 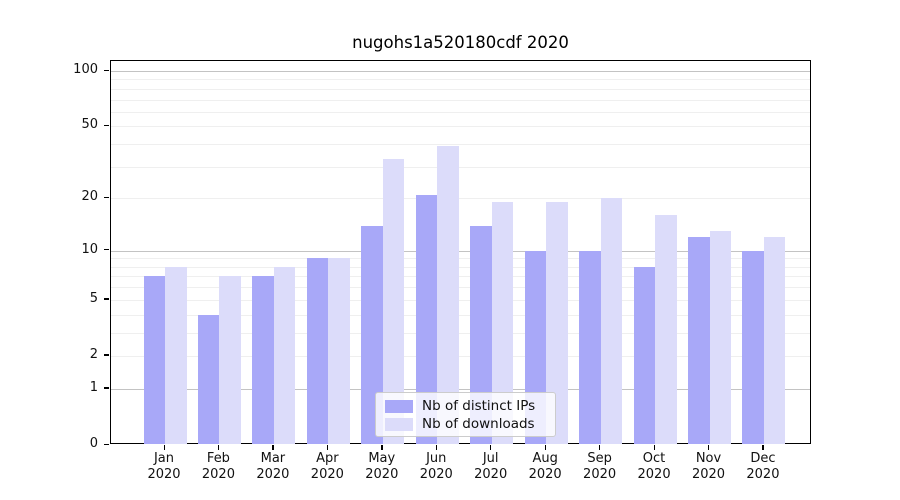 What do you see at coordinates (154, 360) in the screenshot?
I see `bar-distinct-ips-Jan` at bounding box center [154, 360].